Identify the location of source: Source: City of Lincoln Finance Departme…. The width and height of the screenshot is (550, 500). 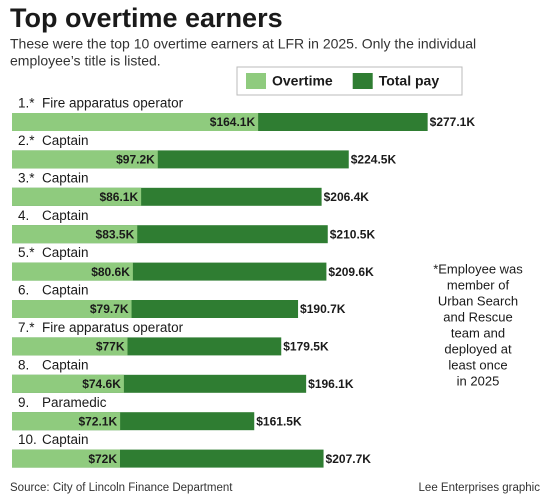
(121, 488).